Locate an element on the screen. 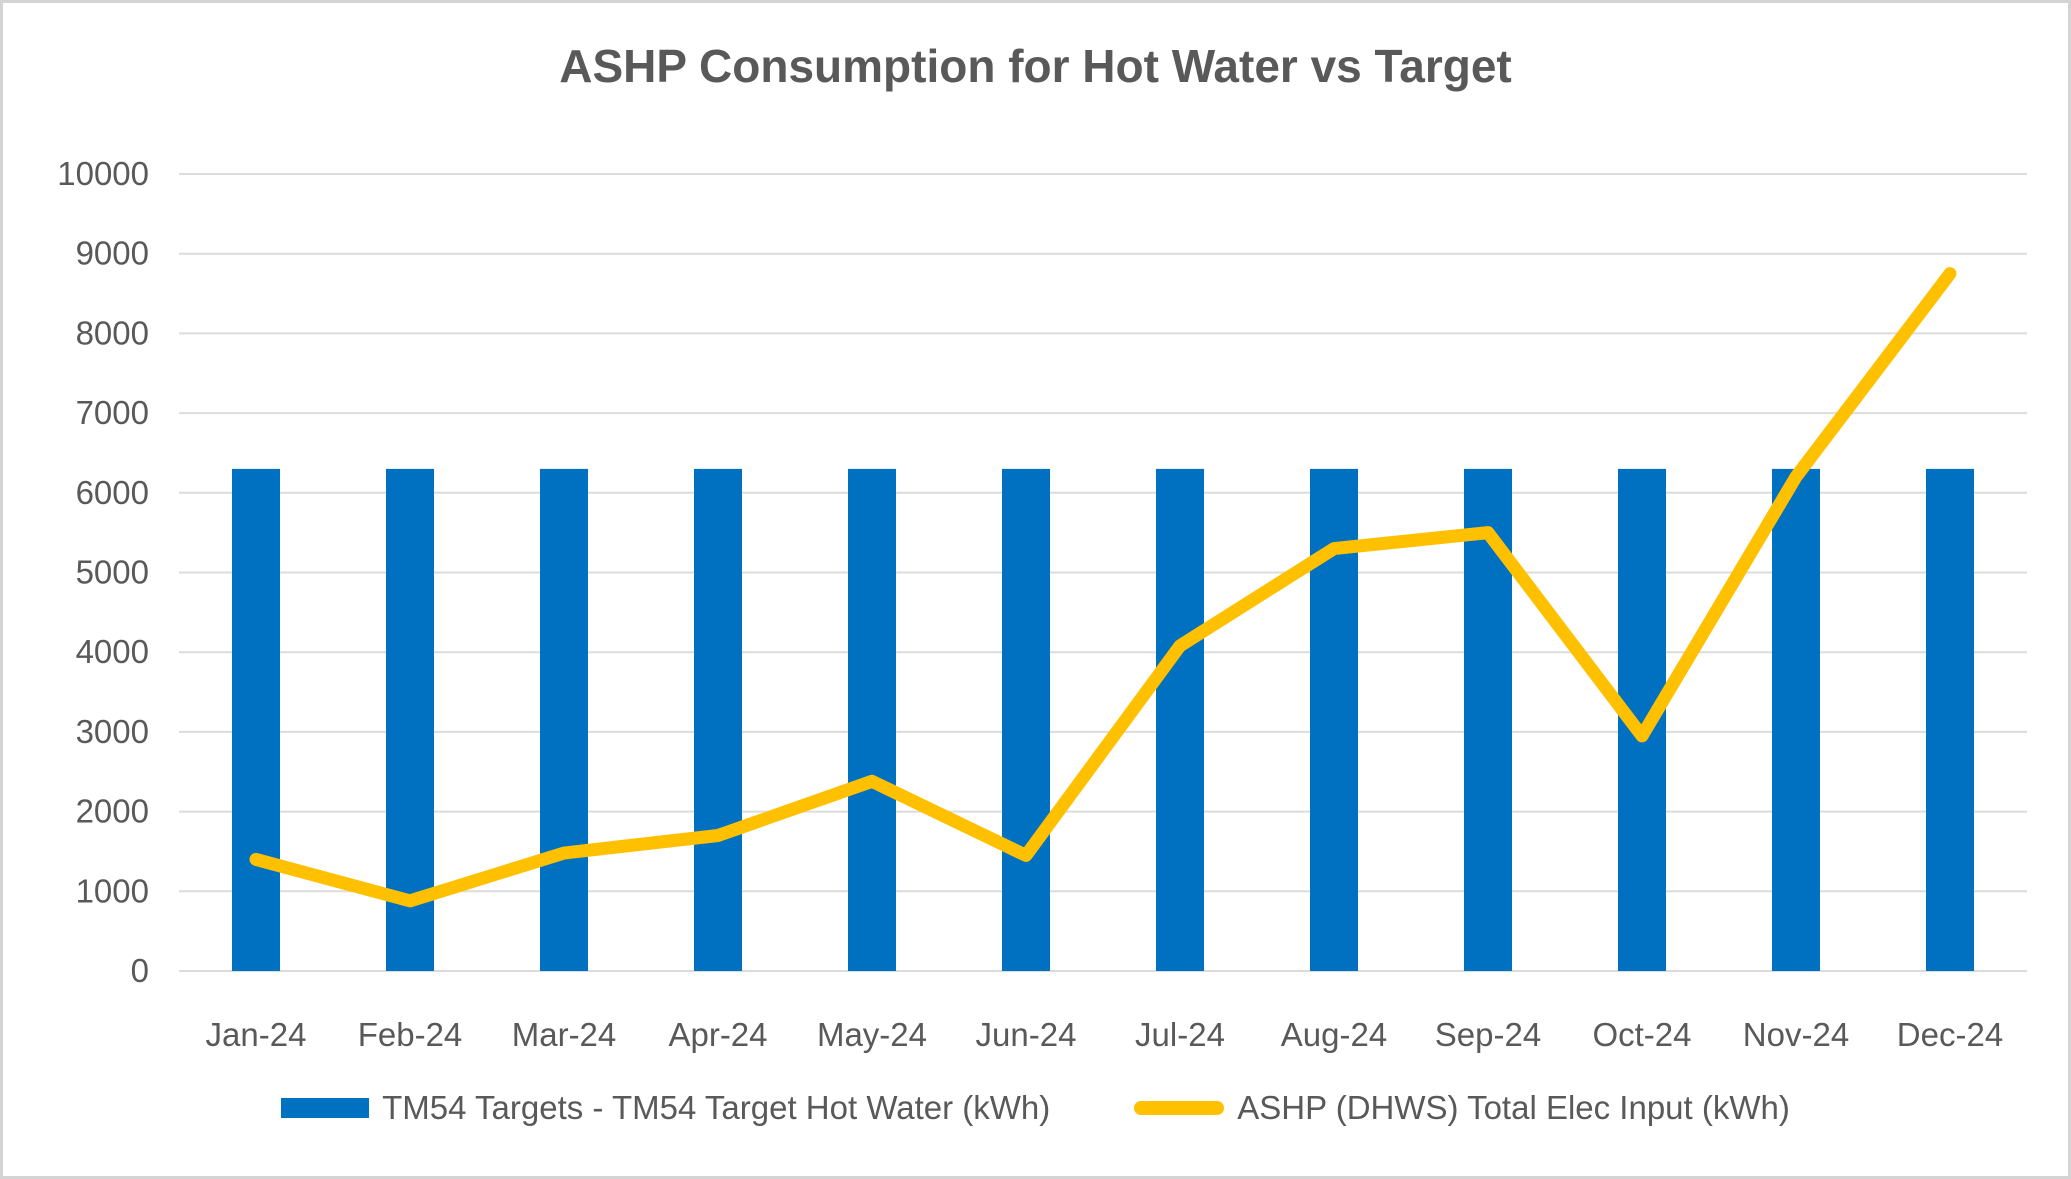 The width and height of the screenshot is (2071, 1179). y-axis-tick-label: 0 is located at coordinates (140, 970).